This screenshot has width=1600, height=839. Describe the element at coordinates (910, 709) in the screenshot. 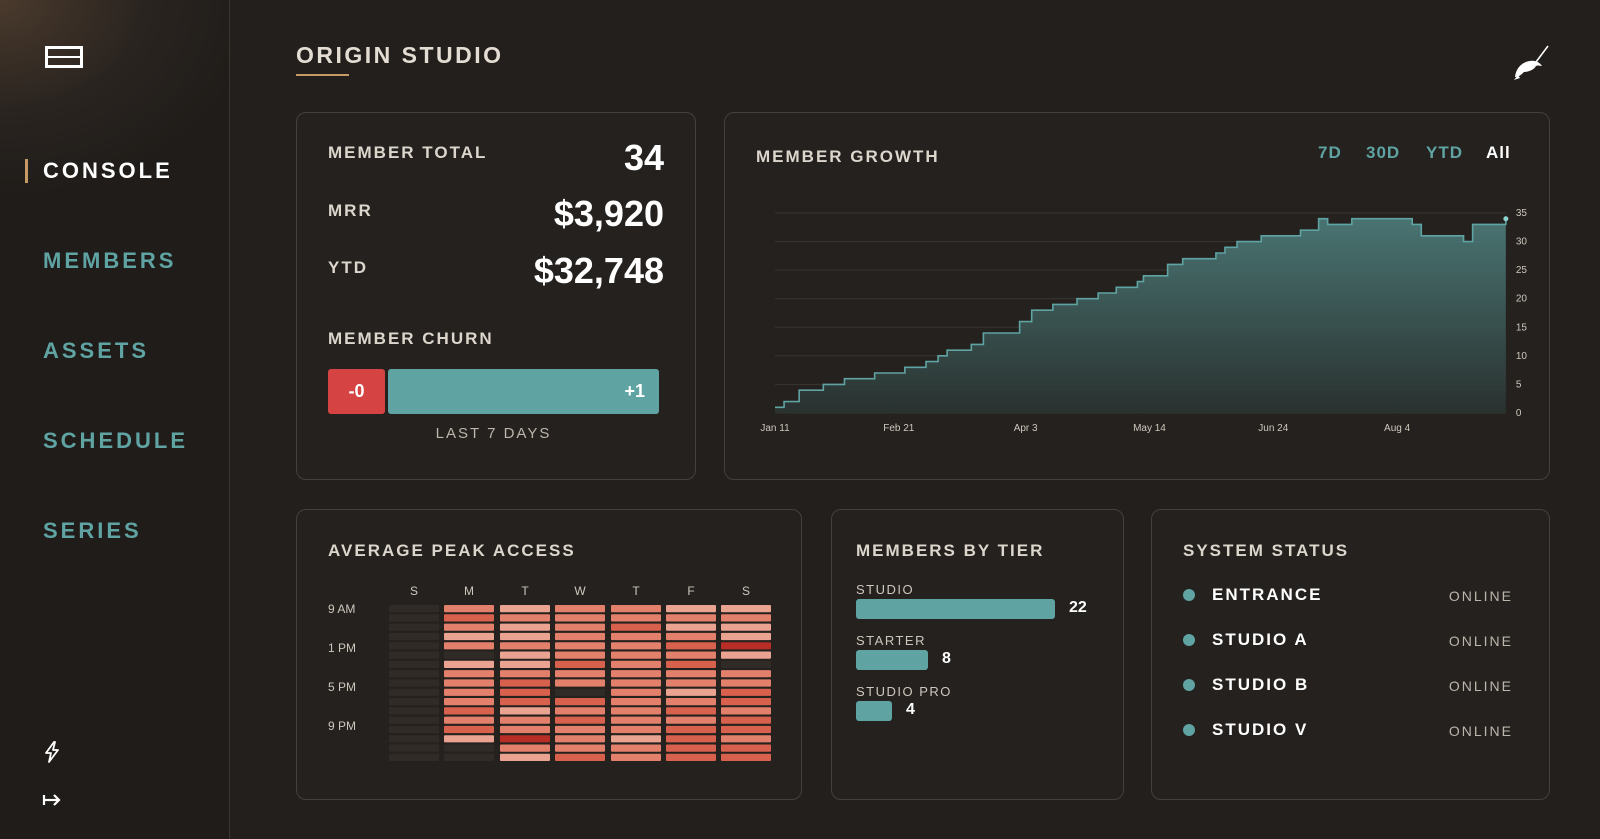

I see `tier-value-studio-pro: 4` at that location.